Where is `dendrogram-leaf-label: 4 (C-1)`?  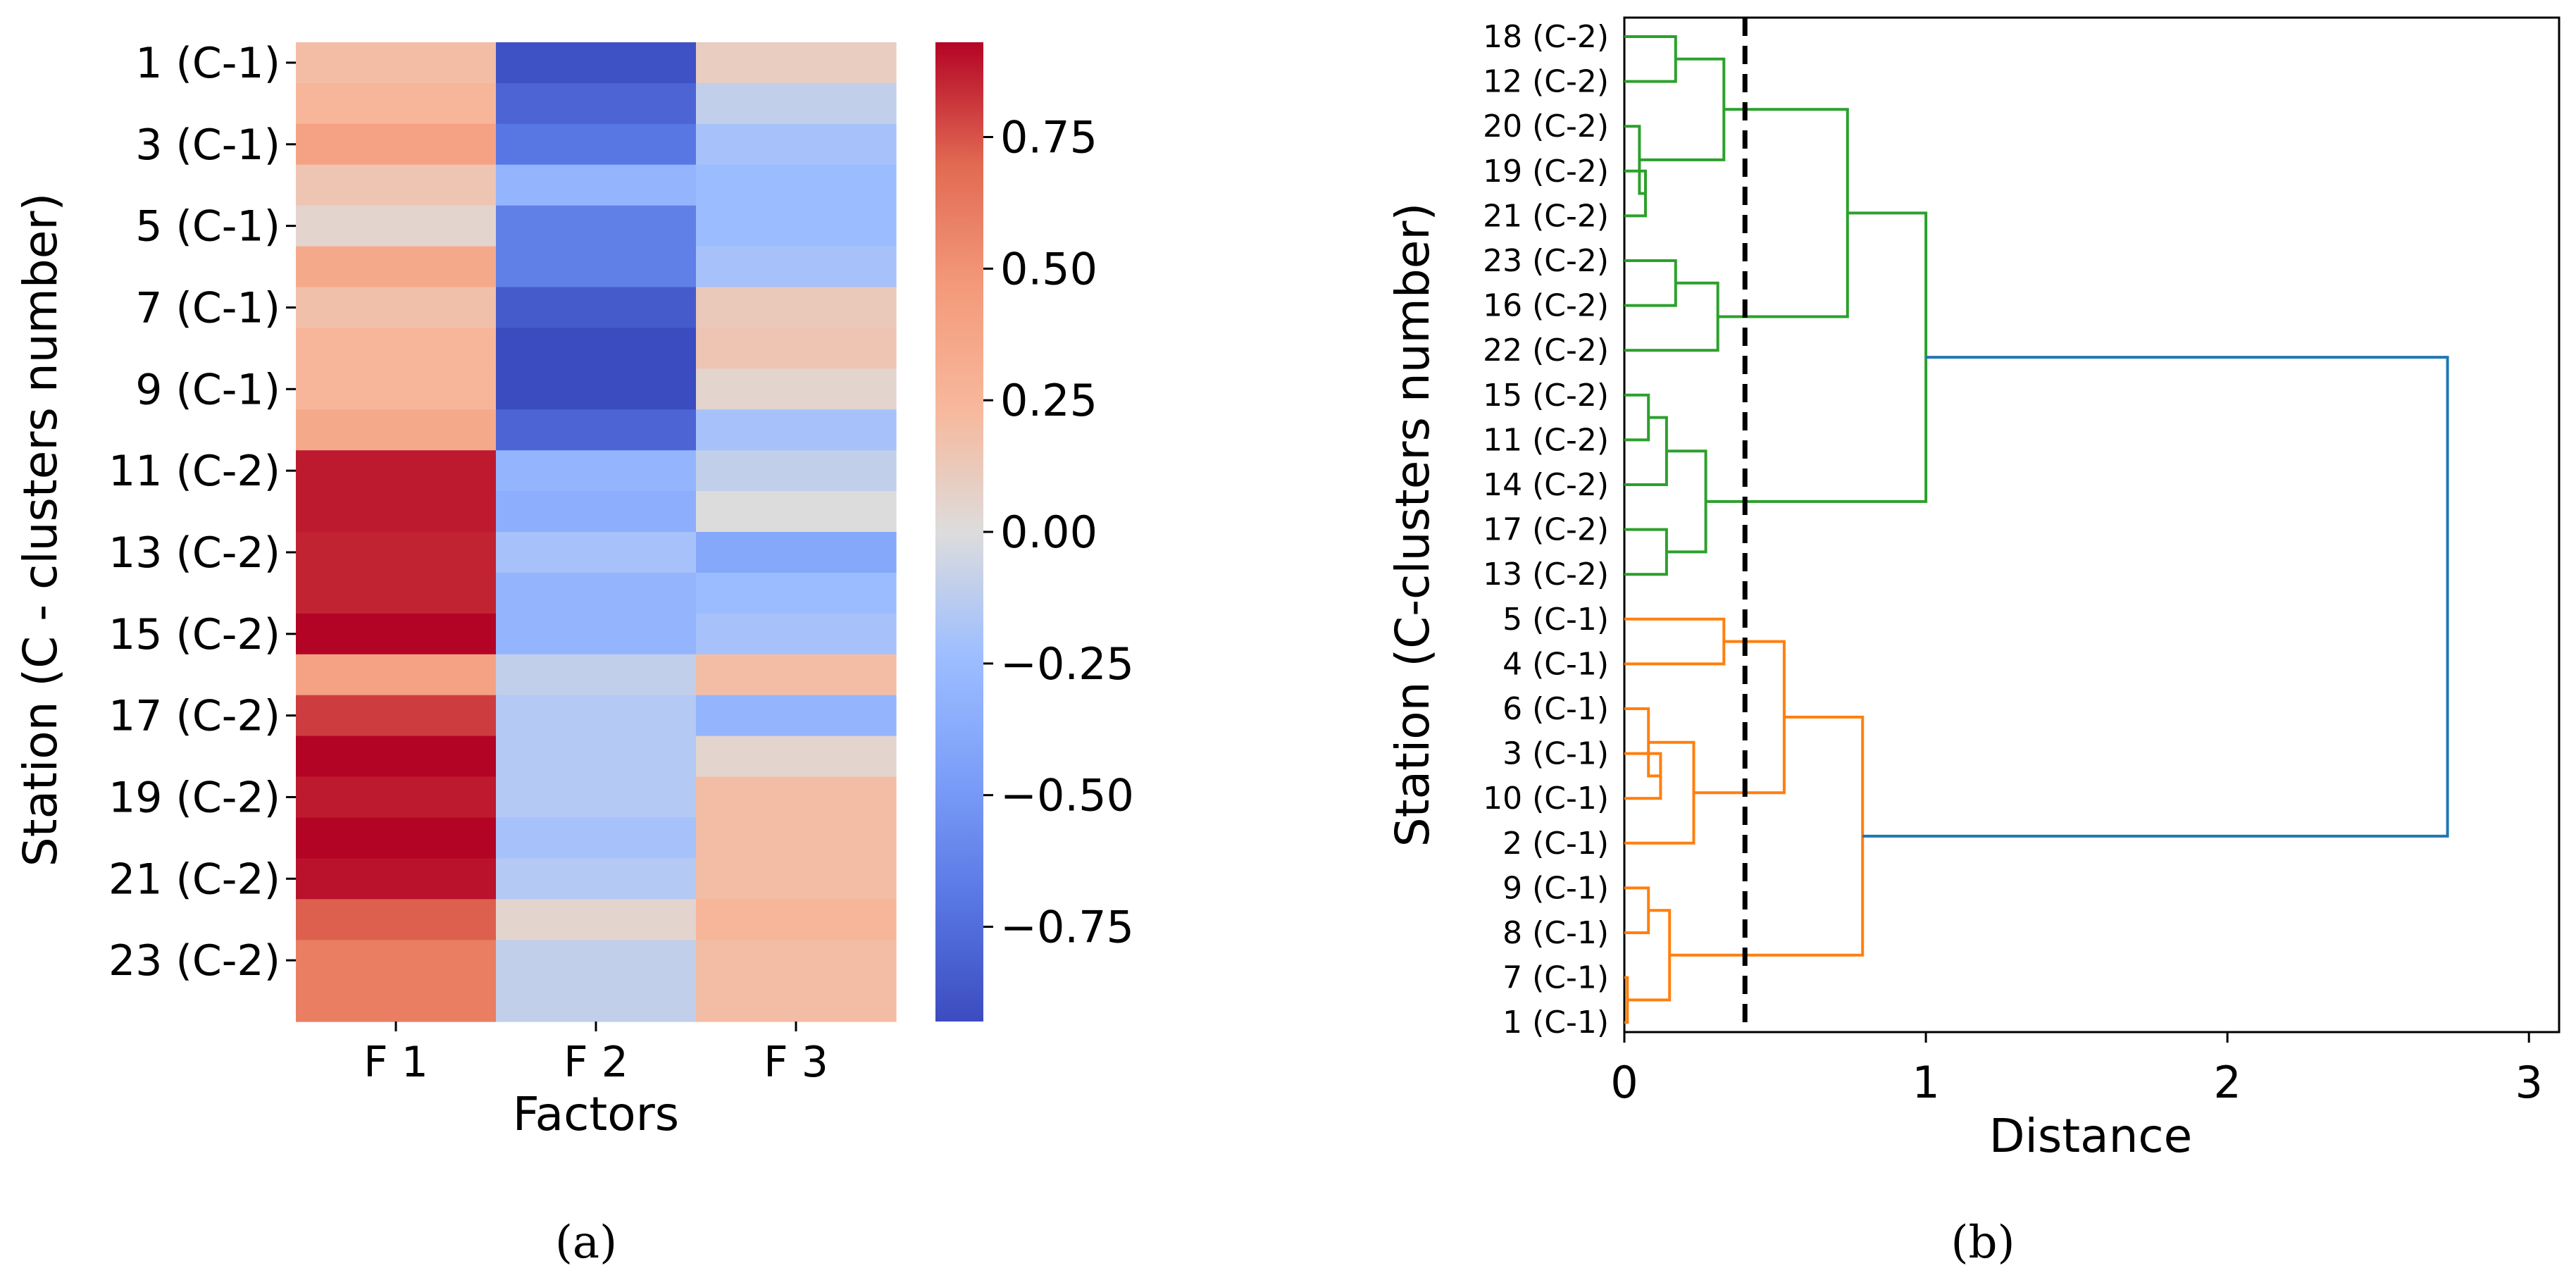 dendrogram-leaf-label: 4 (C-1) is located at coordinates (1555, 664).